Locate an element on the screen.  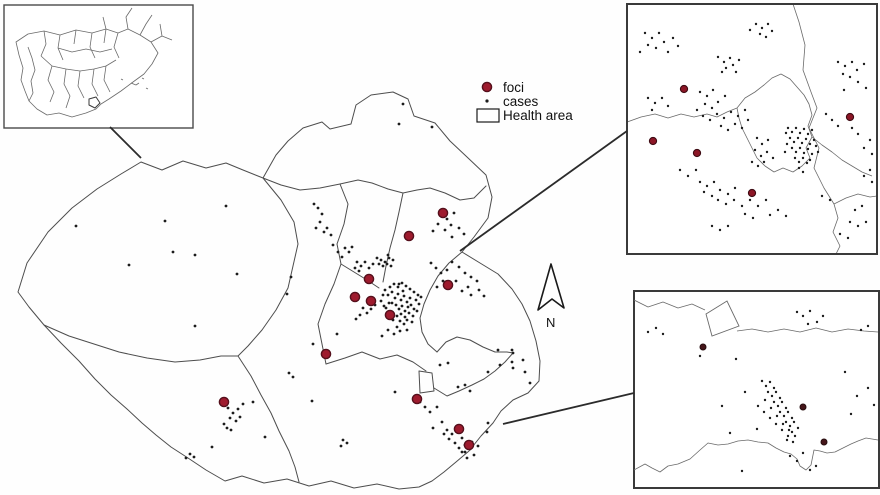
spain-outline is located at coordinates (87, 73).